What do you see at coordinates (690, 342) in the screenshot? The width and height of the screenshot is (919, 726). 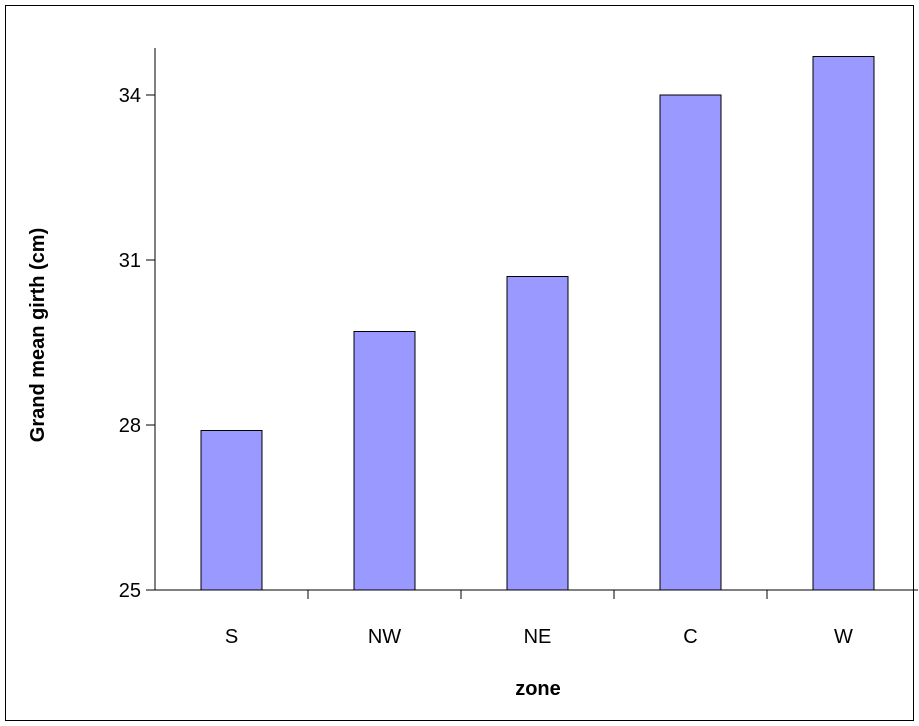 I see `bar-c` at bounding box center [690, 342].